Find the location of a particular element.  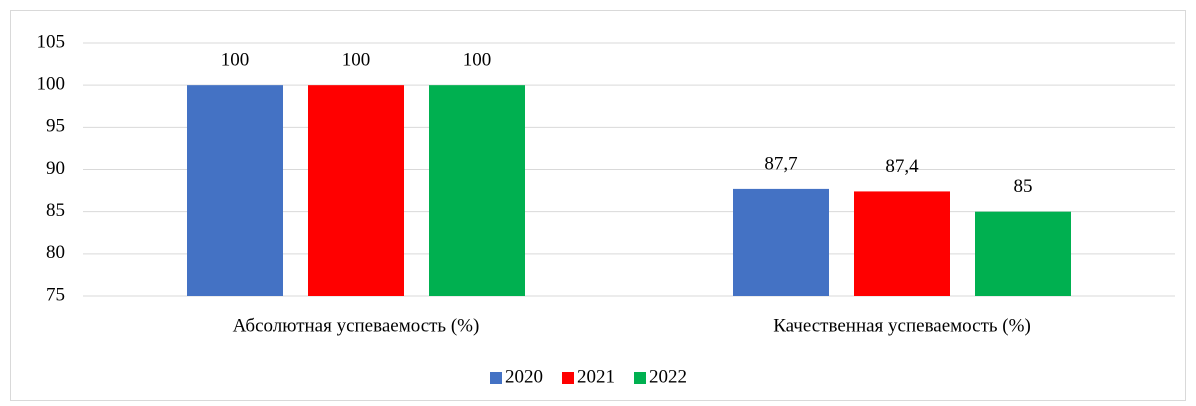

x-tick-label: Качественная успеваемость (%) is located at coordinates (902, 325).